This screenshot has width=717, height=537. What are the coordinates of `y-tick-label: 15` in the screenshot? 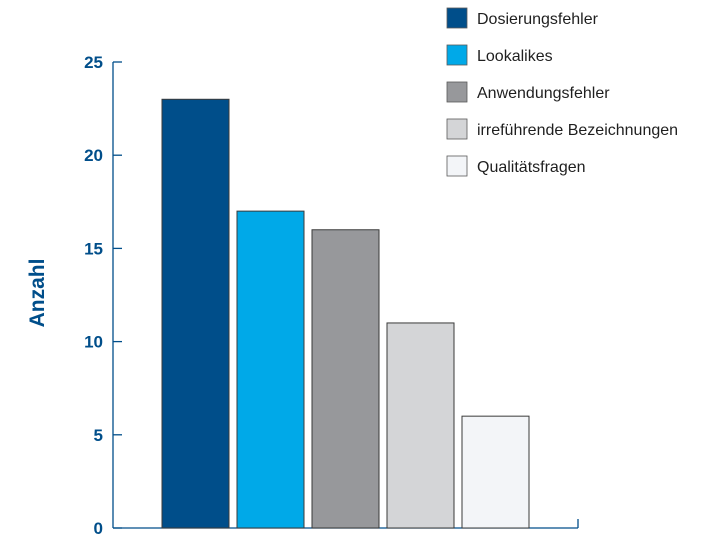 It's located at (93, 248).